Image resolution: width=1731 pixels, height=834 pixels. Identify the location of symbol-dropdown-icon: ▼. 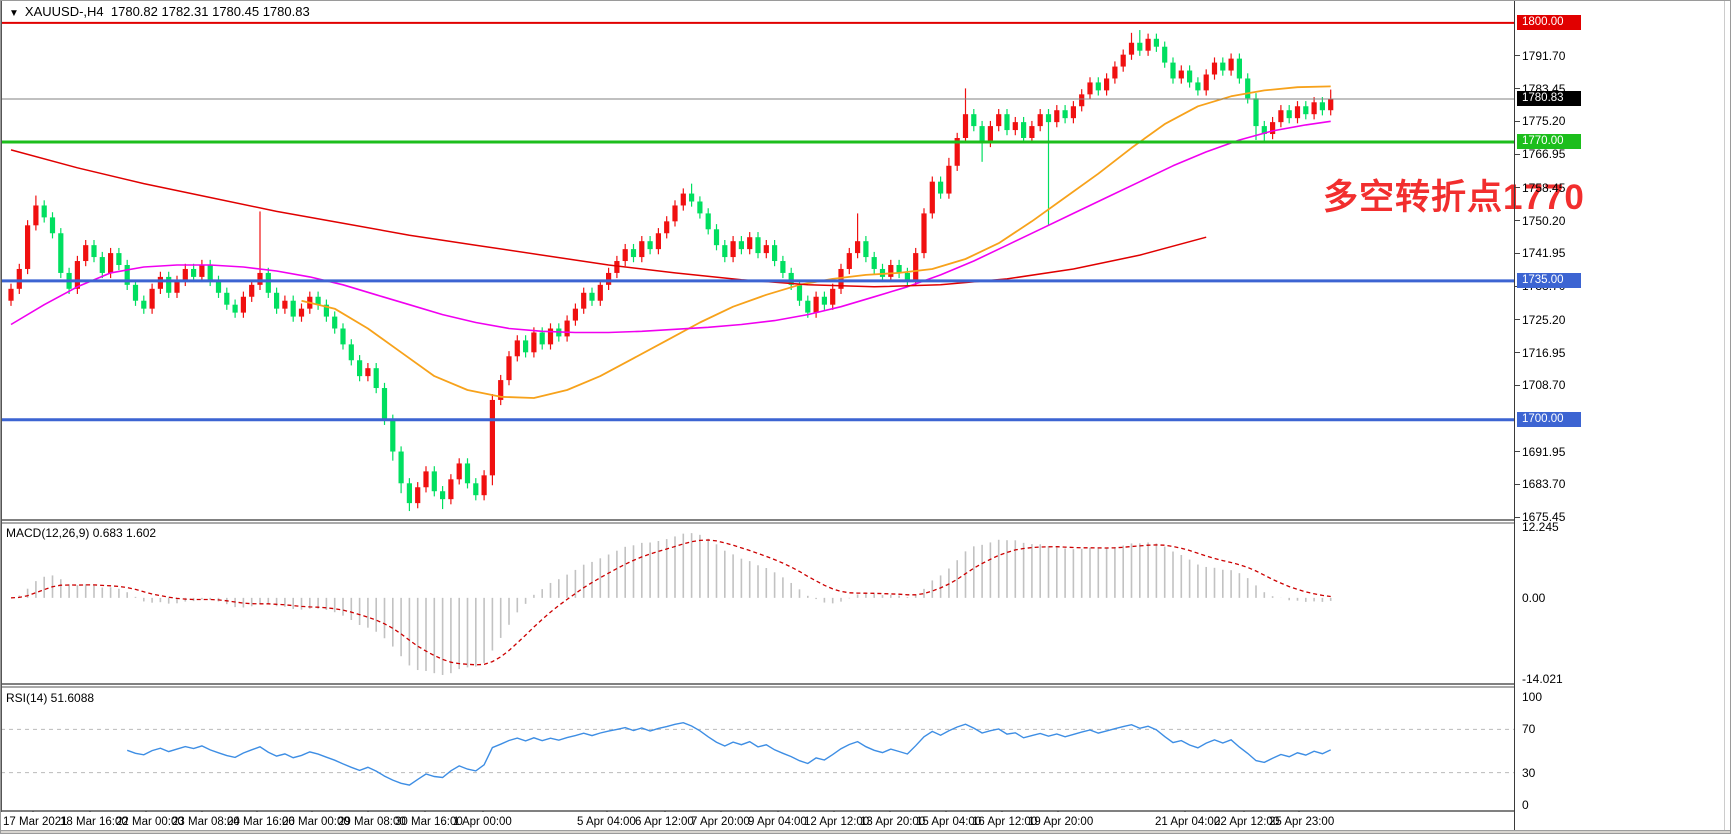
(14, 13).